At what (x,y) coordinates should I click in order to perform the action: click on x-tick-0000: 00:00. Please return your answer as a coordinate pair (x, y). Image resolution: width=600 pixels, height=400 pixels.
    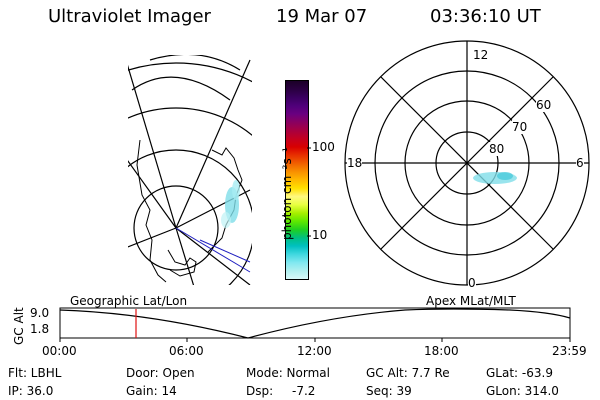
    Looking at the image, I should click on (59, 351).